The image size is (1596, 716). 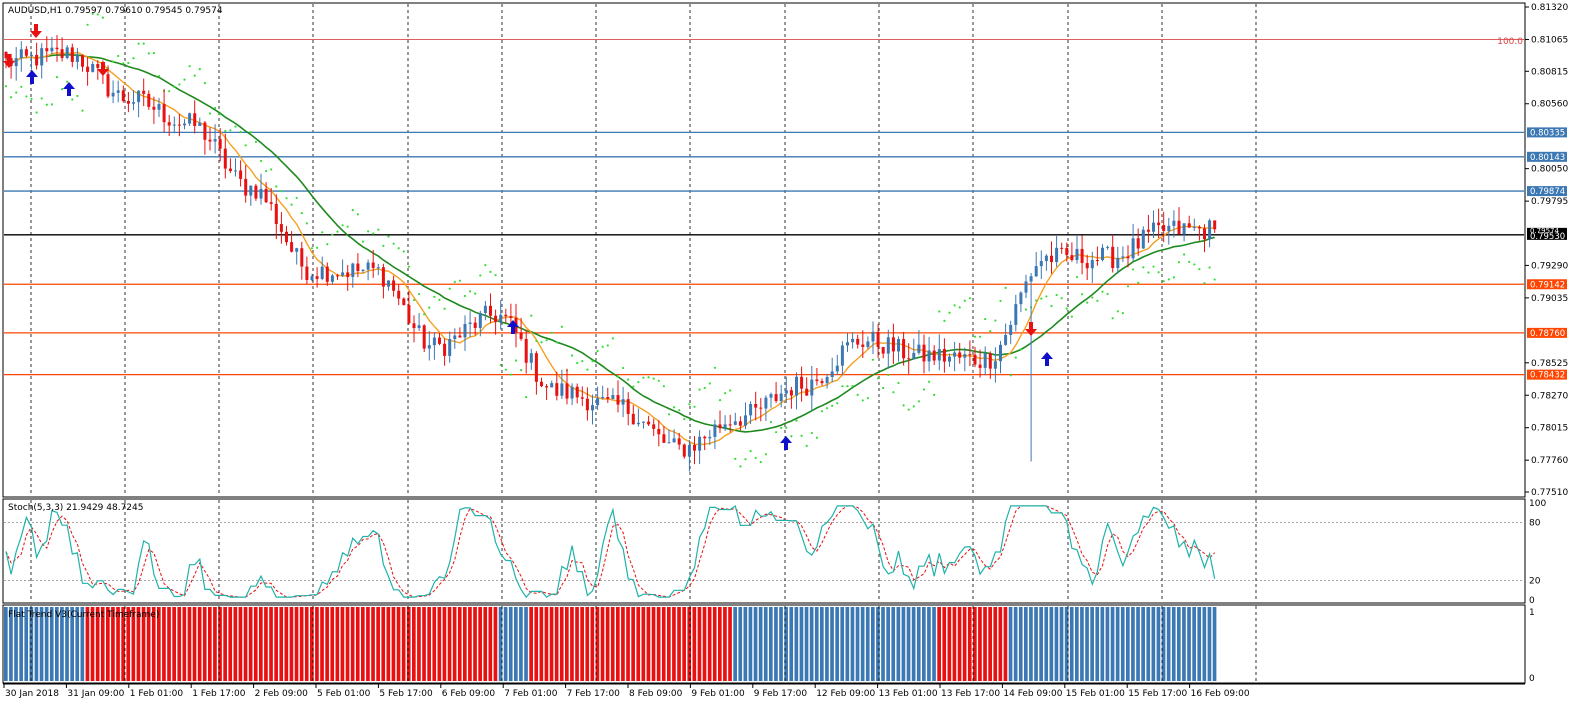 What do you see at coordinates (1532, 601) in the screenshot?
I see `stoch-tick-label: 0` at bounding box center [1532, 601].